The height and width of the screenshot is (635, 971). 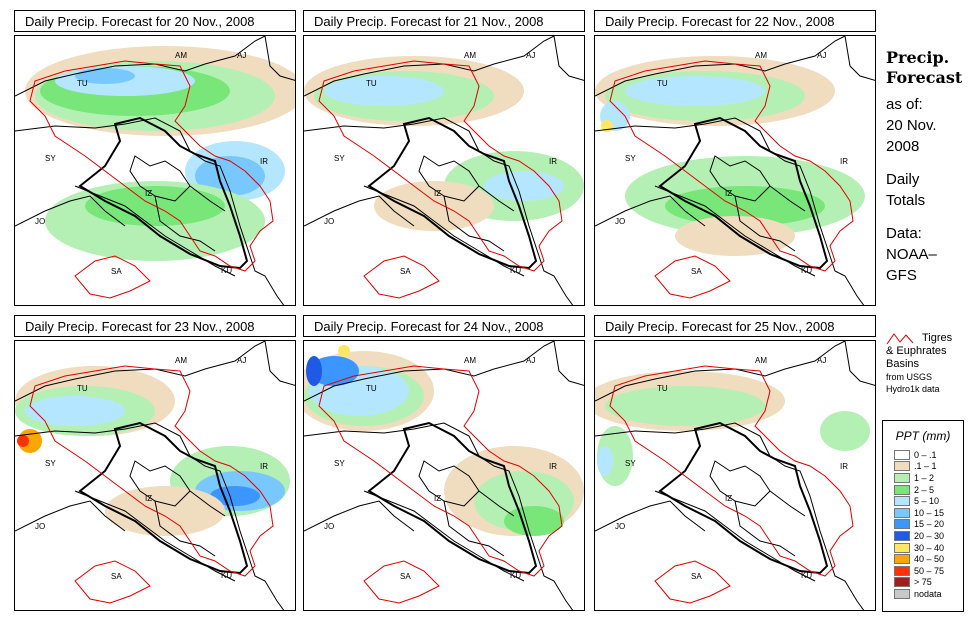 I want to click on scale-label: 40 – 50, so click(x=929, y=559).